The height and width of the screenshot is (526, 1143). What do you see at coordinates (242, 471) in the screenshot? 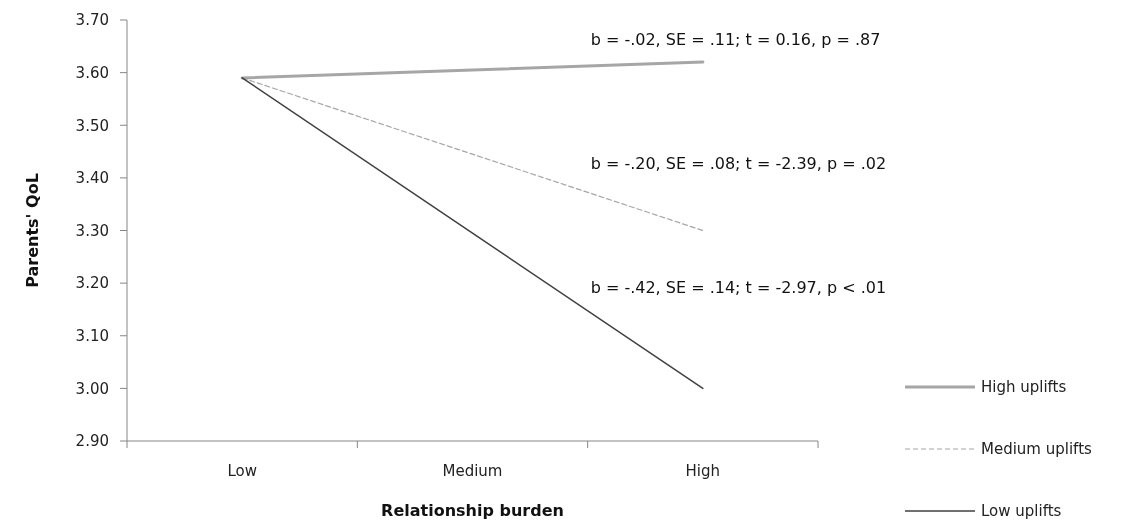
I see `x-tick-label: Low` at bounding box center [242, 471].